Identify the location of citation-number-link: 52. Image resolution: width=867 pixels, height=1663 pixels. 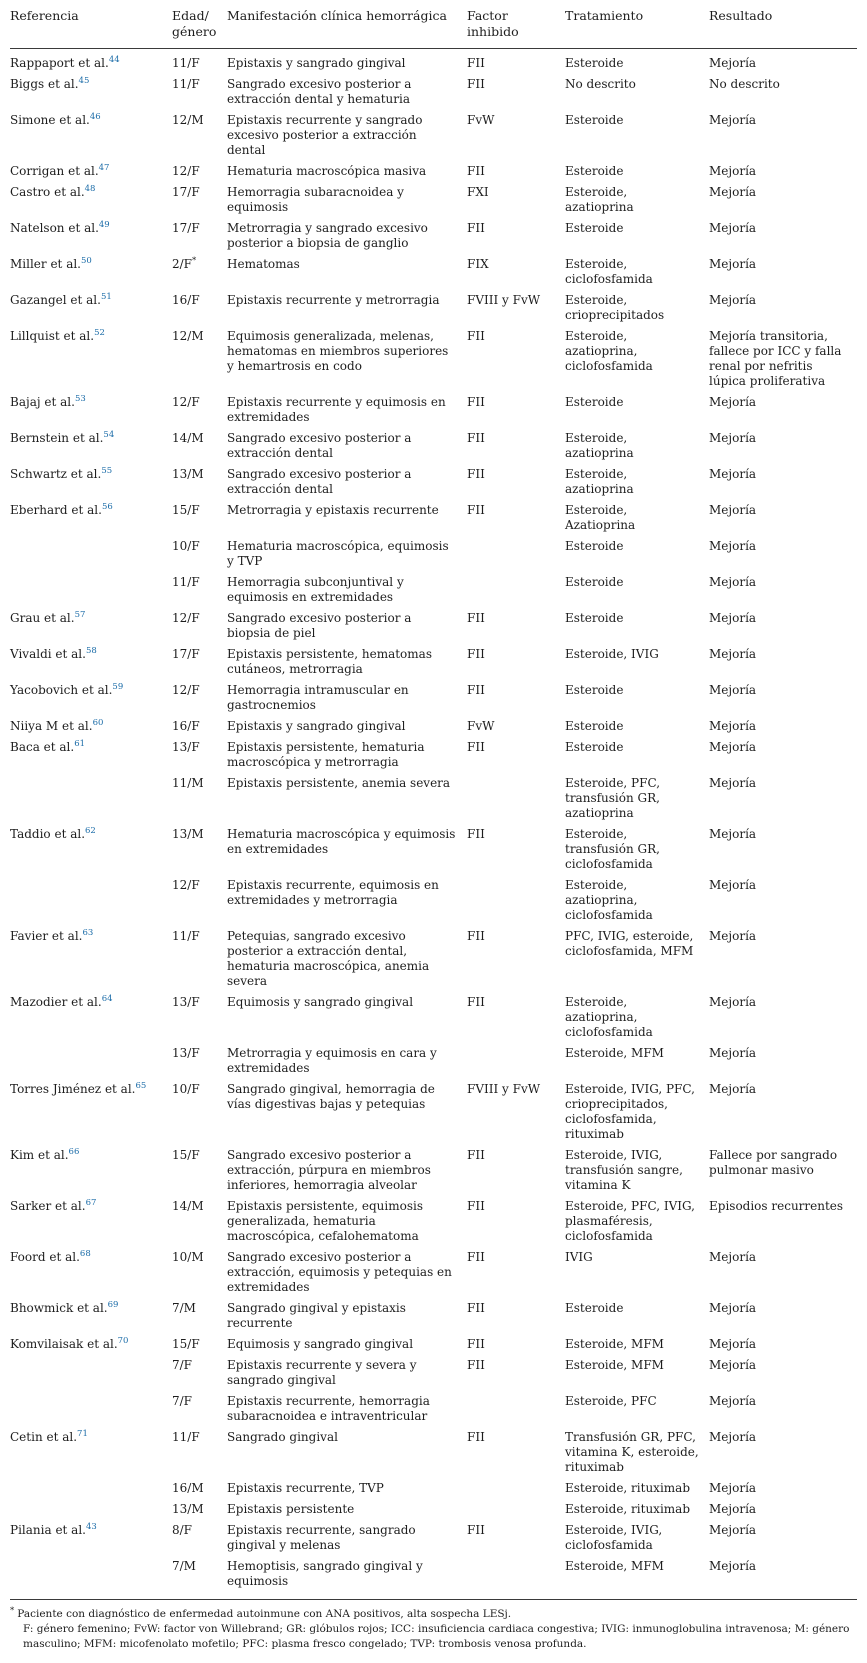
(99, 333).